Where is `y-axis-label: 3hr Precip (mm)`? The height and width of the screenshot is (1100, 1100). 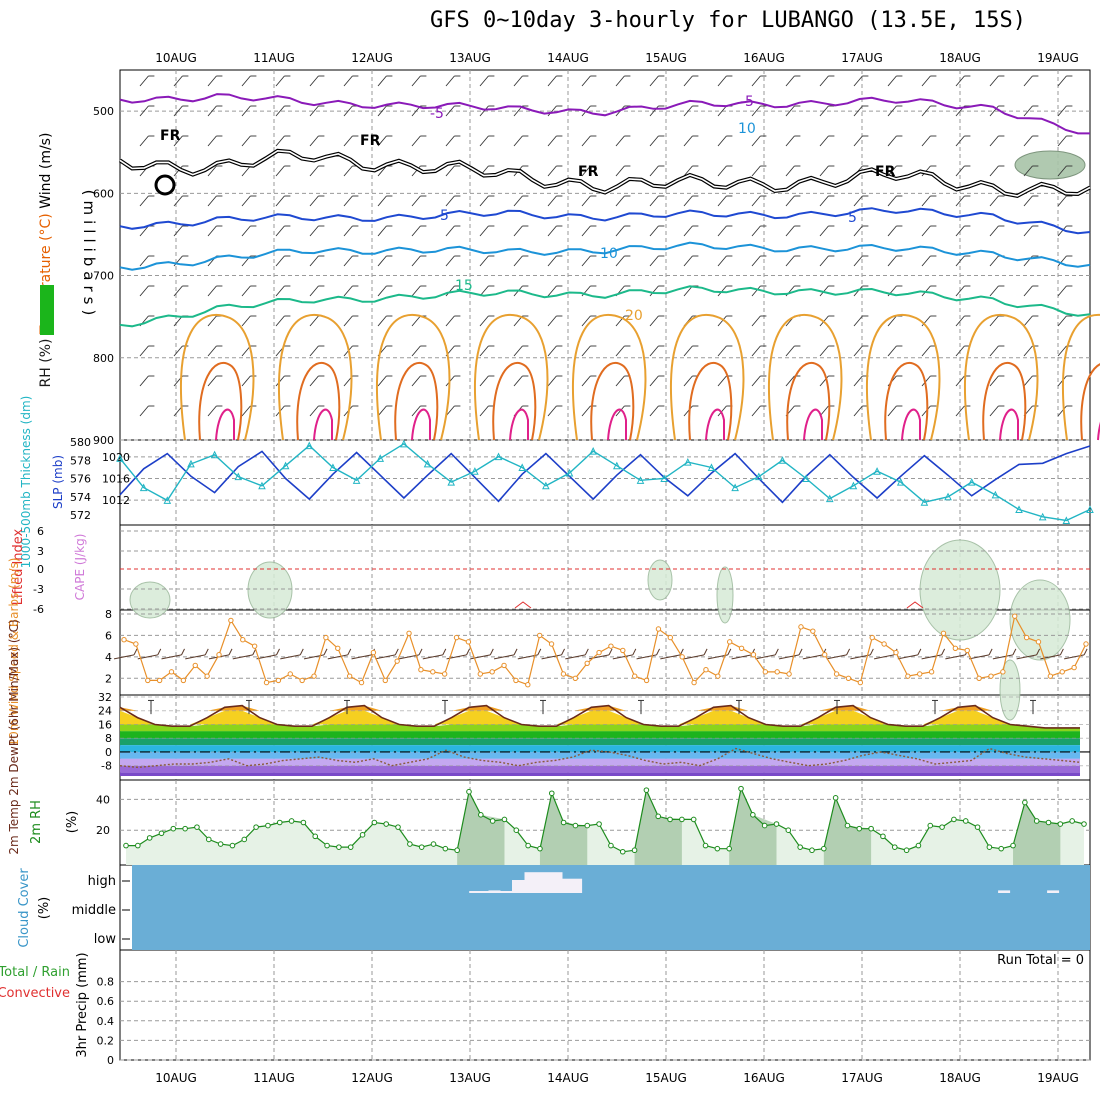
y-axis-label: 3hr Precip (mm) is located at coordinates (82, 1004).